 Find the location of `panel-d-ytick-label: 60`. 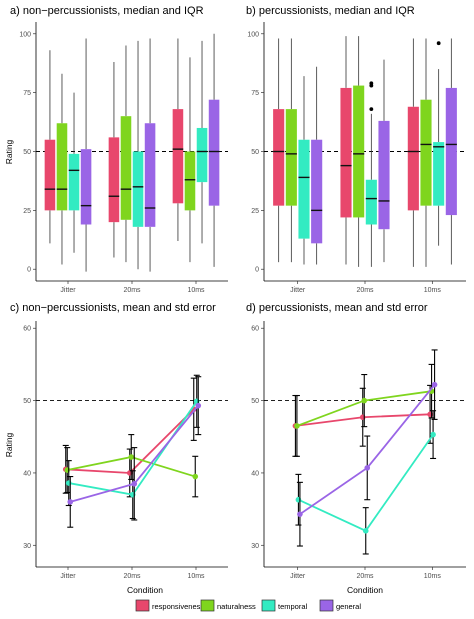

panel-d-ytick-label: 60 is located at coordinates (255, 329).